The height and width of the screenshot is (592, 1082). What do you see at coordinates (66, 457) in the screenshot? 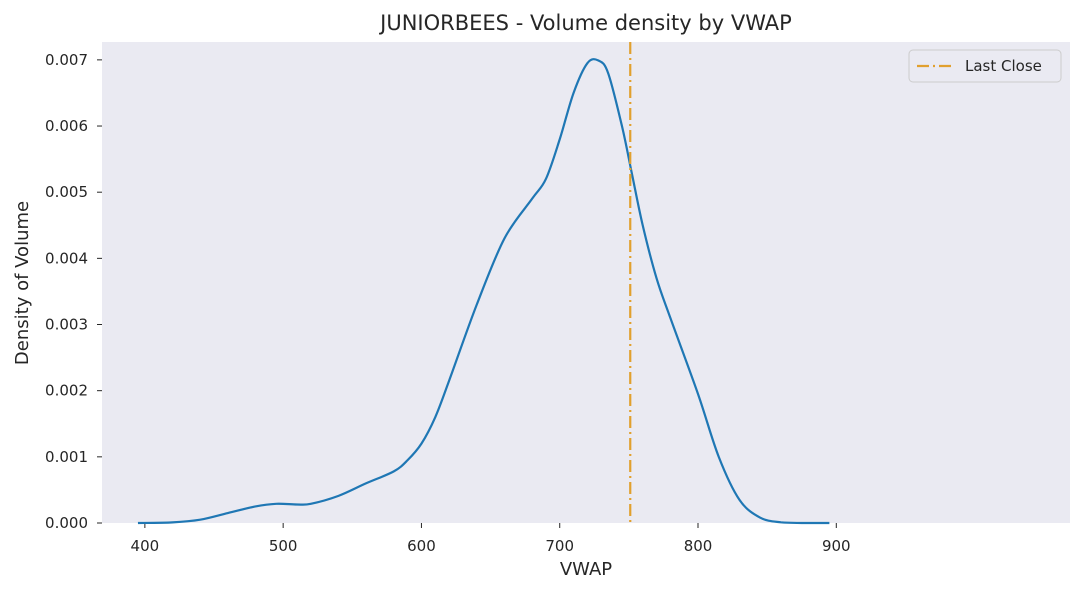
I see `y-tick-label: 0.001` at bounding box center [66, 457].